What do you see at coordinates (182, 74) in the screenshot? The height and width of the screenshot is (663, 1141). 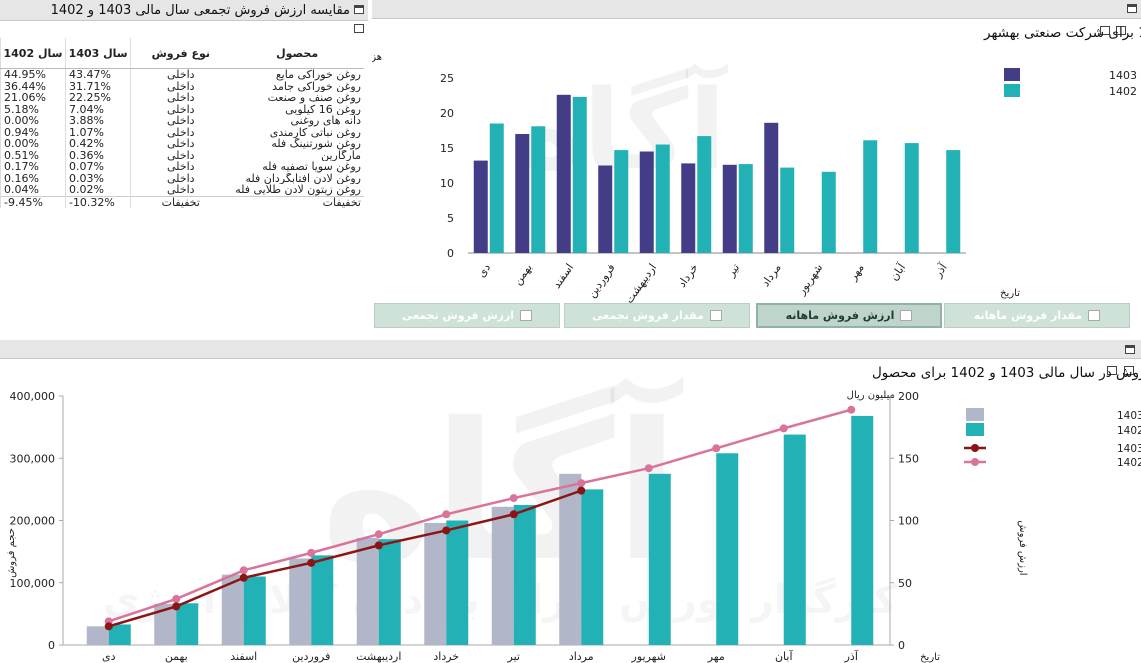 I see `table-row: روغن خوراکی مایع داخلی 43.47% 44.95%` at bounding box center [182, 74].